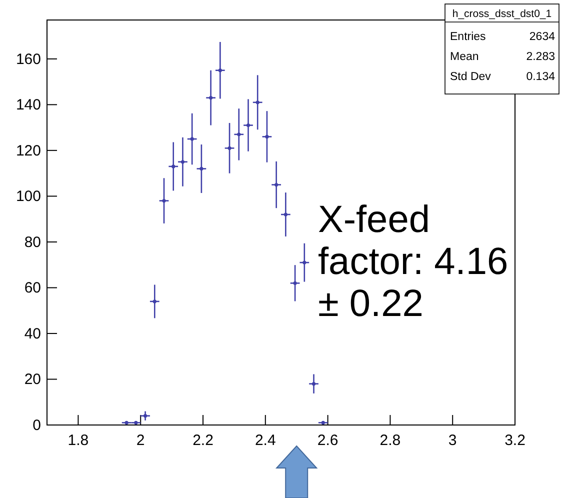  What do you see at coordinates (515, 440) in the screenshot?
I see `x-tick-label: 3.2` at bounding box center [515, 440].